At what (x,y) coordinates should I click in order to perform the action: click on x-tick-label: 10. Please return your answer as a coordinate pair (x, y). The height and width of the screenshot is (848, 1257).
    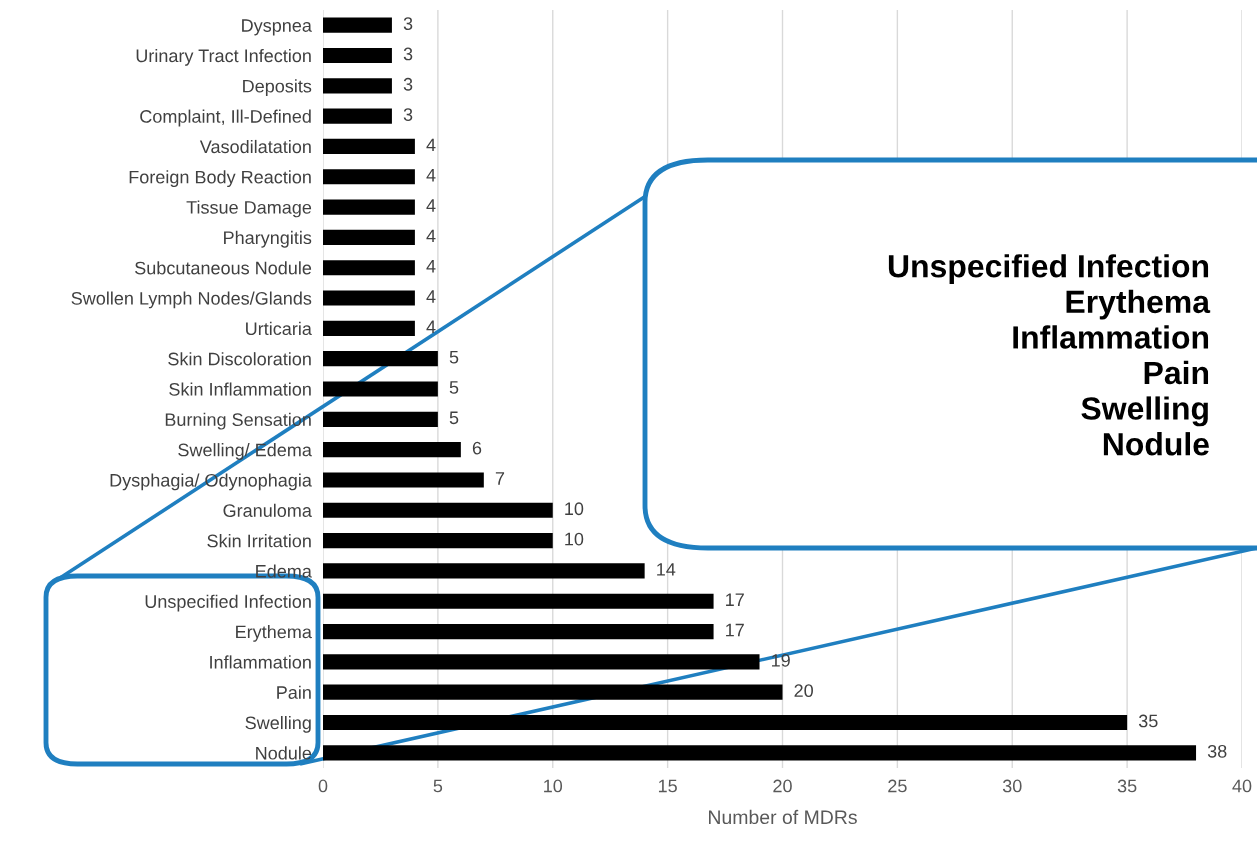
    Looking at the image, I should click on (553, 786).